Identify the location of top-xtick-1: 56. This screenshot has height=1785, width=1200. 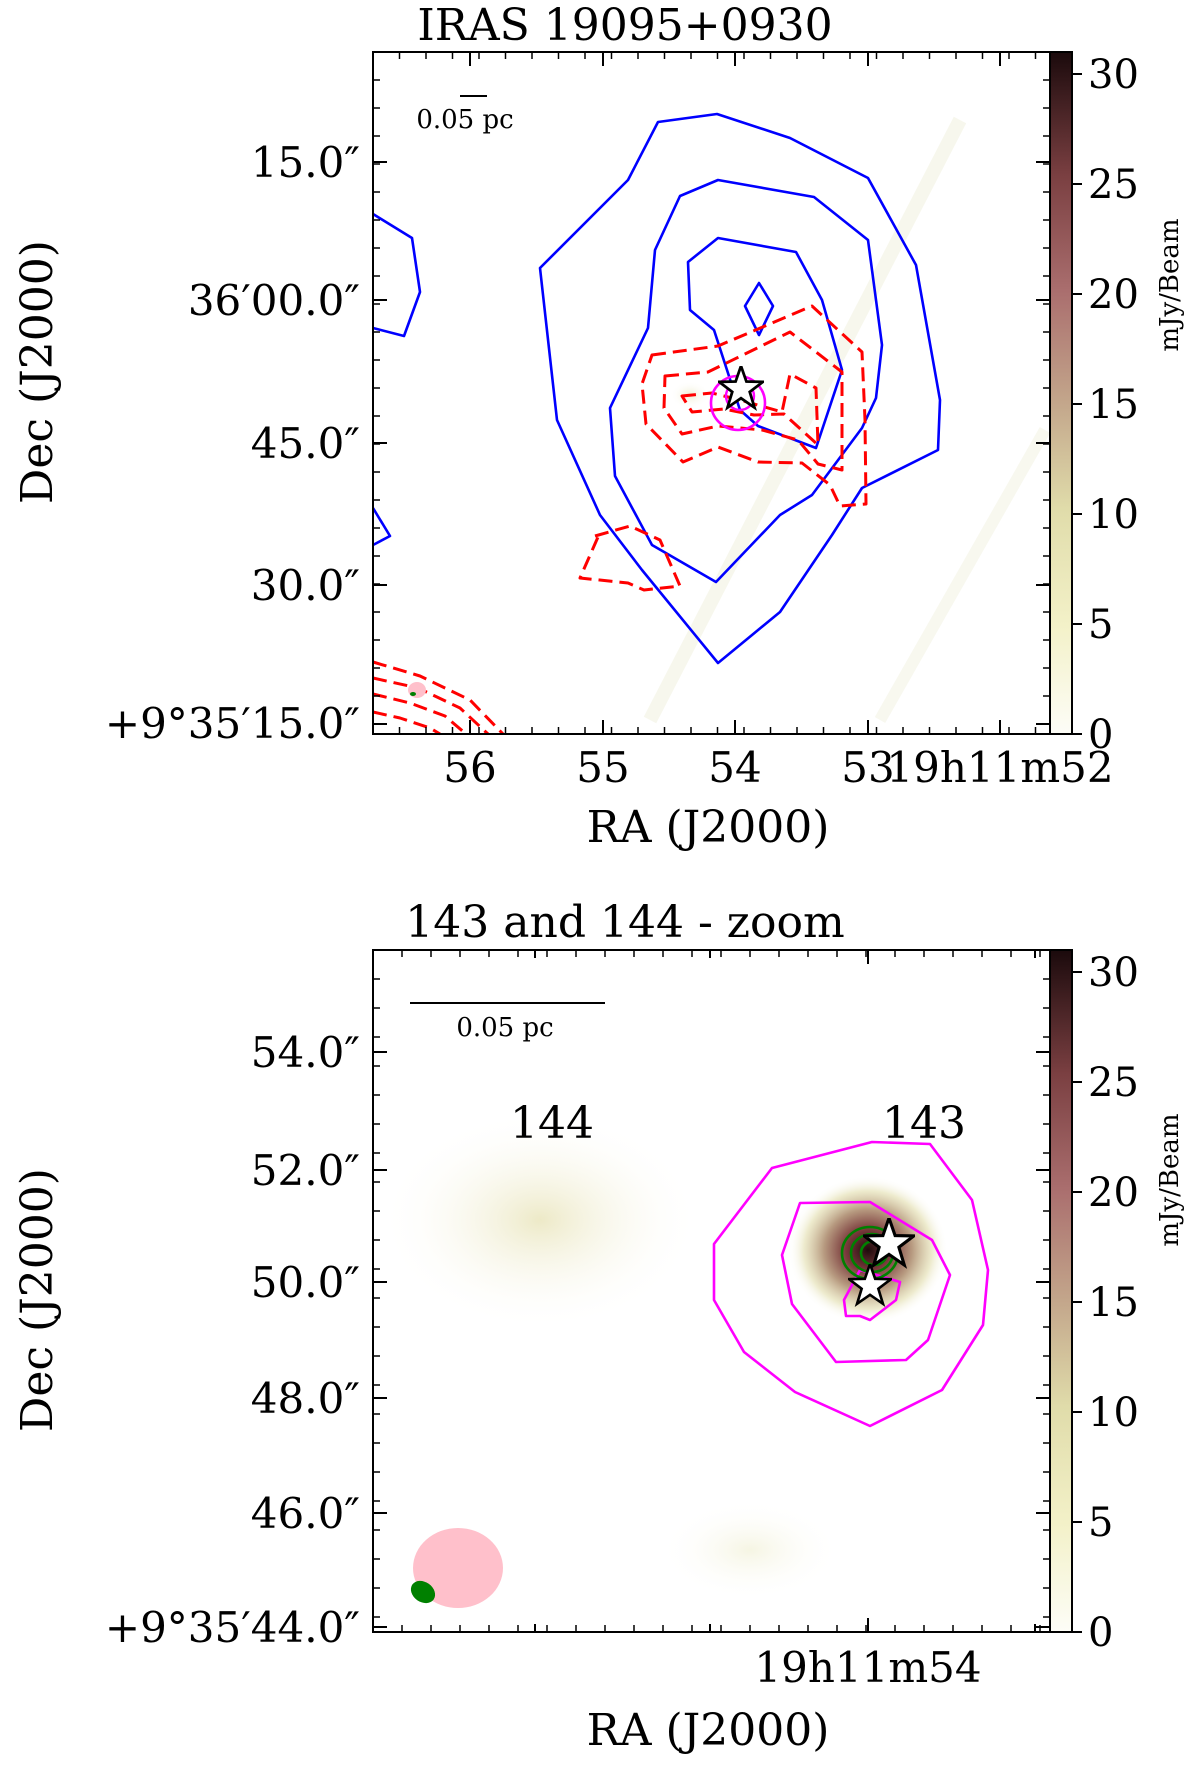
(469, 767).